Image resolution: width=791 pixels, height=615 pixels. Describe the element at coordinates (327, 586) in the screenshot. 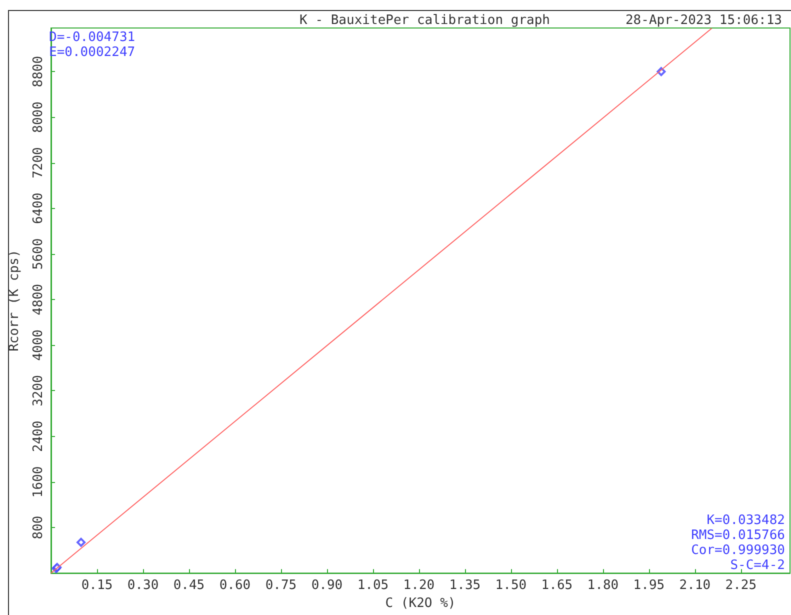

I see `x-tick-label: 0.90` at that location.